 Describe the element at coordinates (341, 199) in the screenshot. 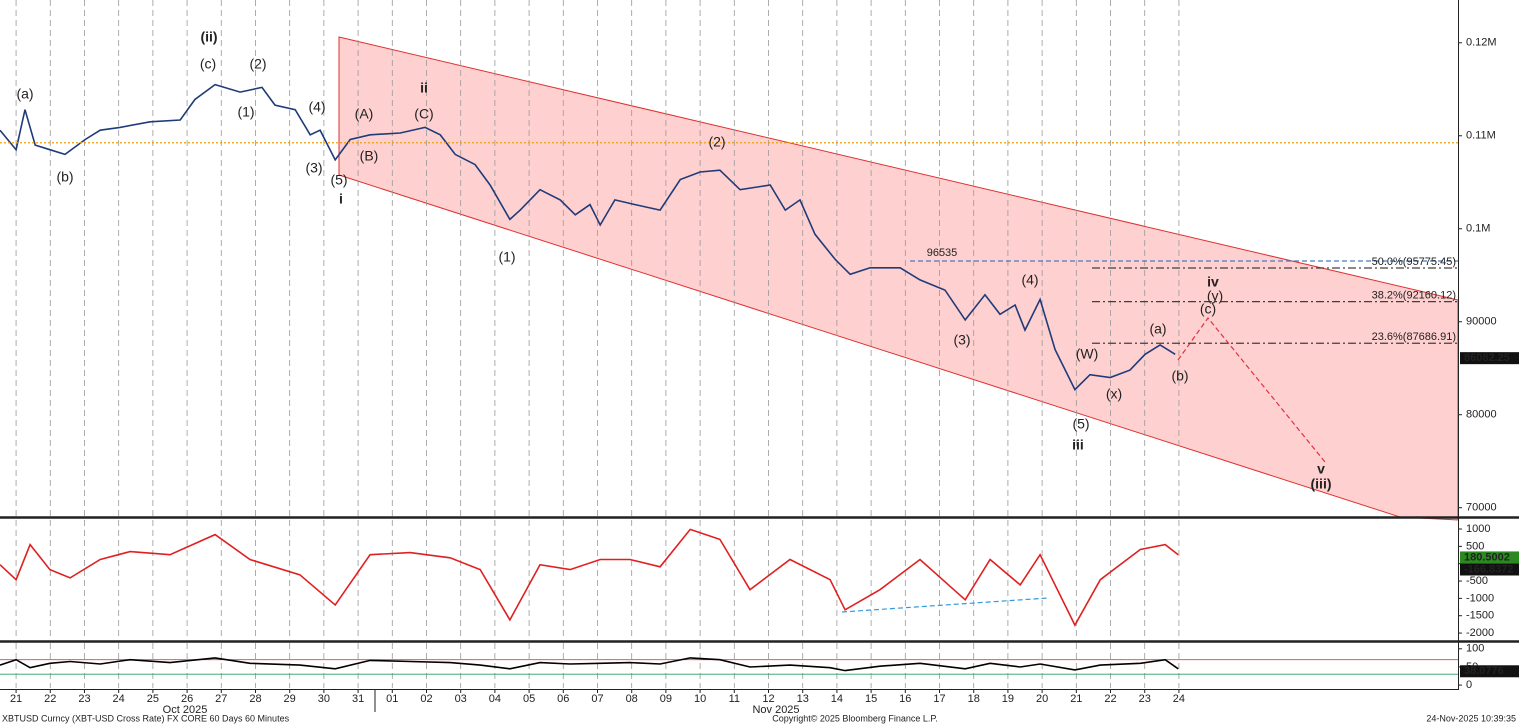

I see `wave-label: i` at that location.